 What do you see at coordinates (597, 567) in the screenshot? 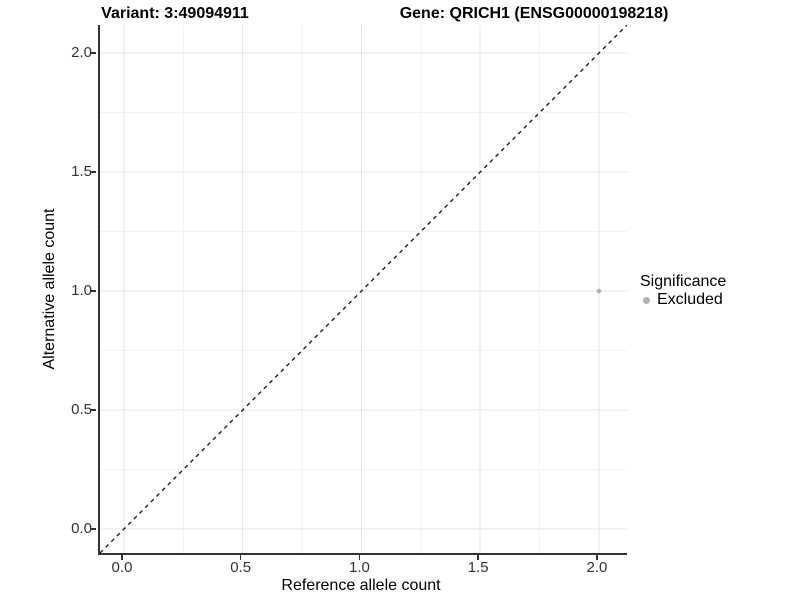
I see `x-tick-label: 2.0` at bounding box center [597, 567].